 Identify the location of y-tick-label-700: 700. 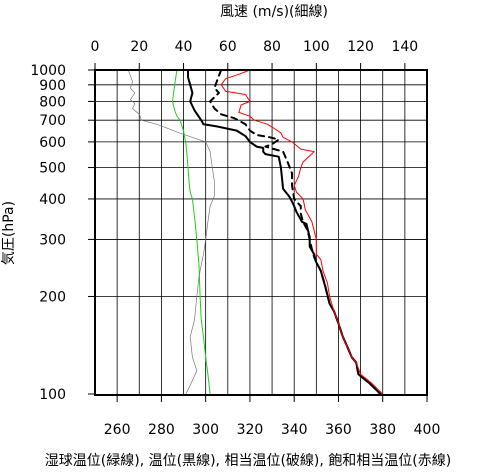
(52, 121).